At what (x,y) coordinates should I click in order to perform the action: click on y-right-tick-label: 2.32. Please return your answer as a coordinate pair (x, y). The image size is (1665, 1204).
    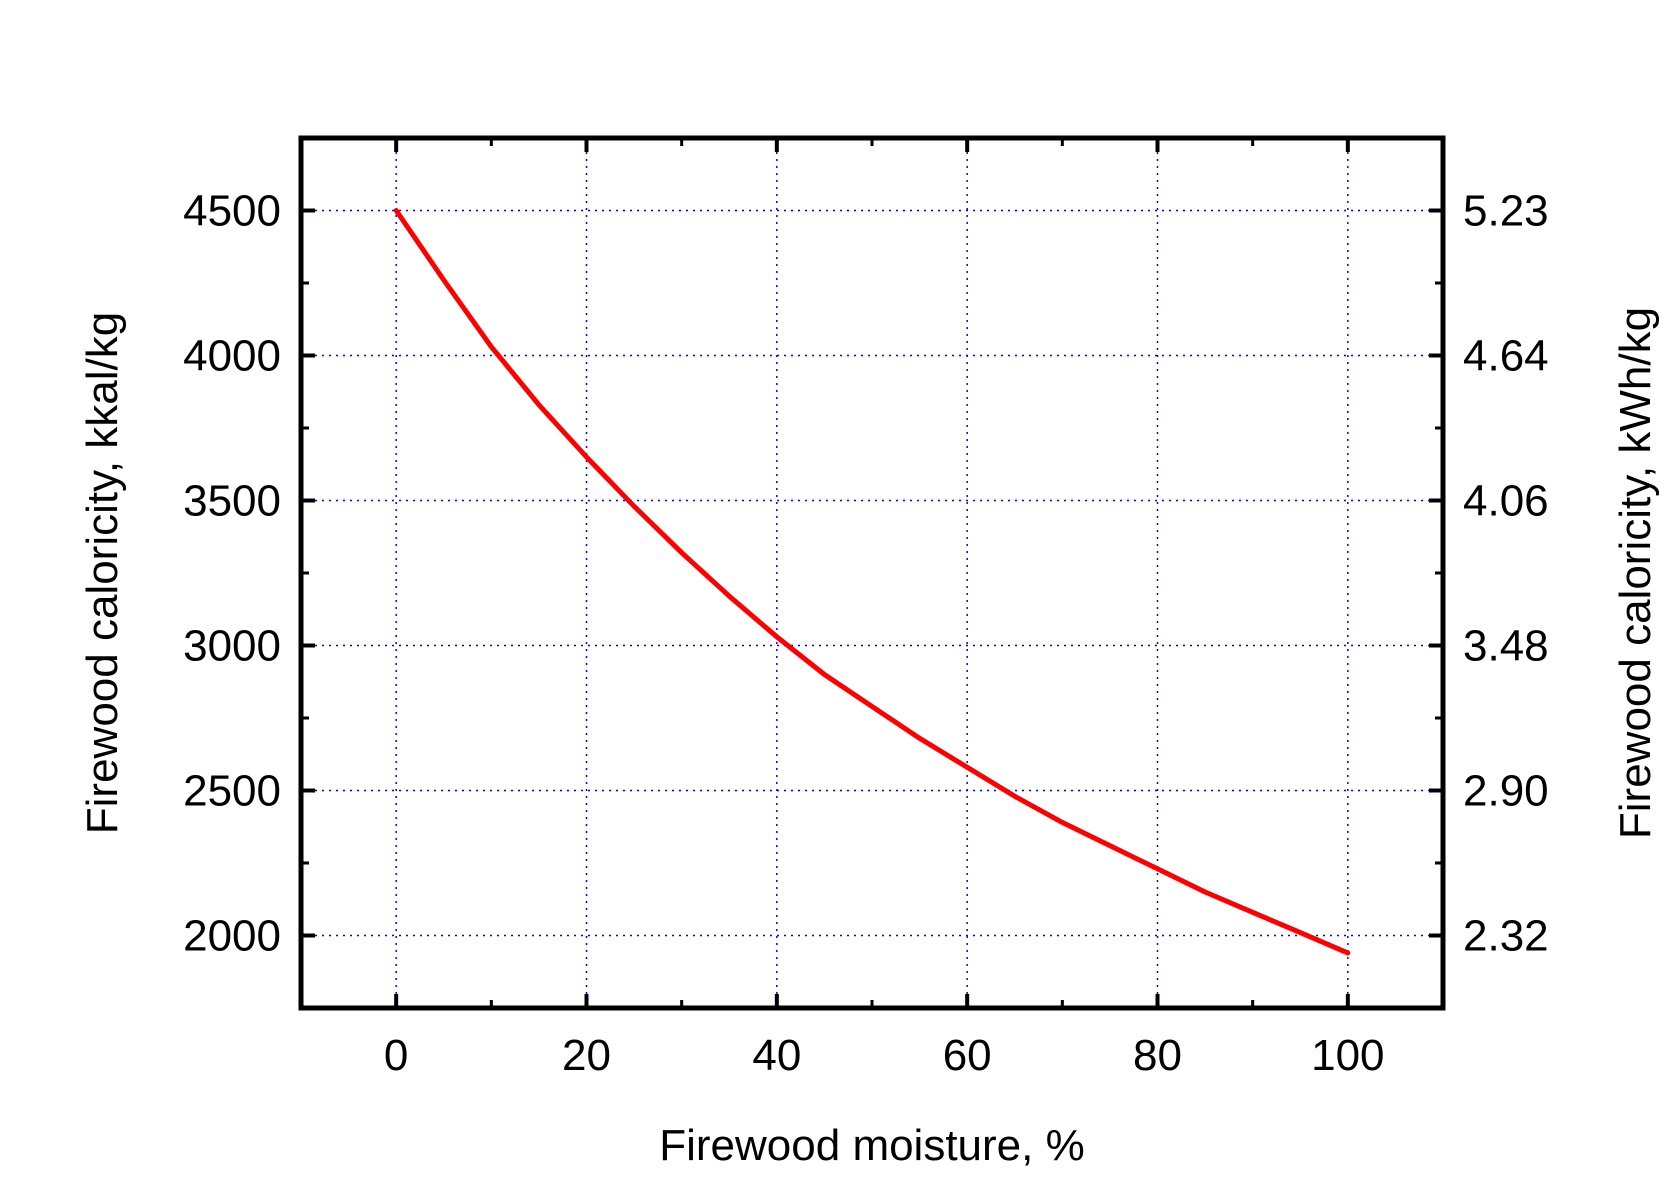
    Looking at the image, I should click on (1506, 936).